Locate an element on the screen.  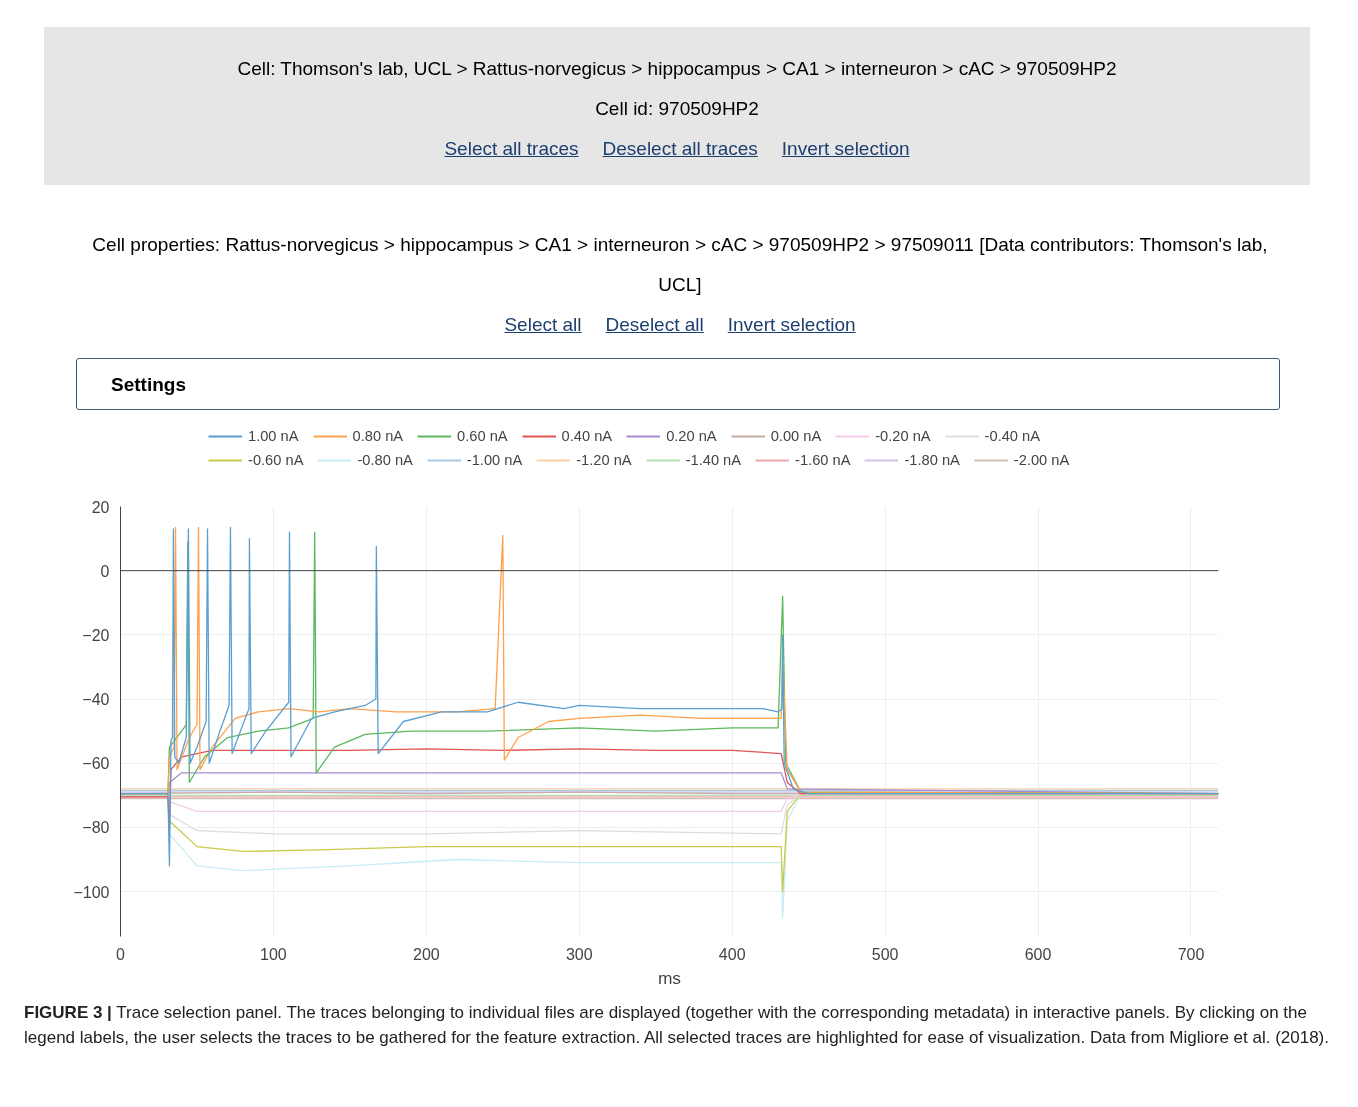
text: Select all traces is located at coordinates (511, 148).